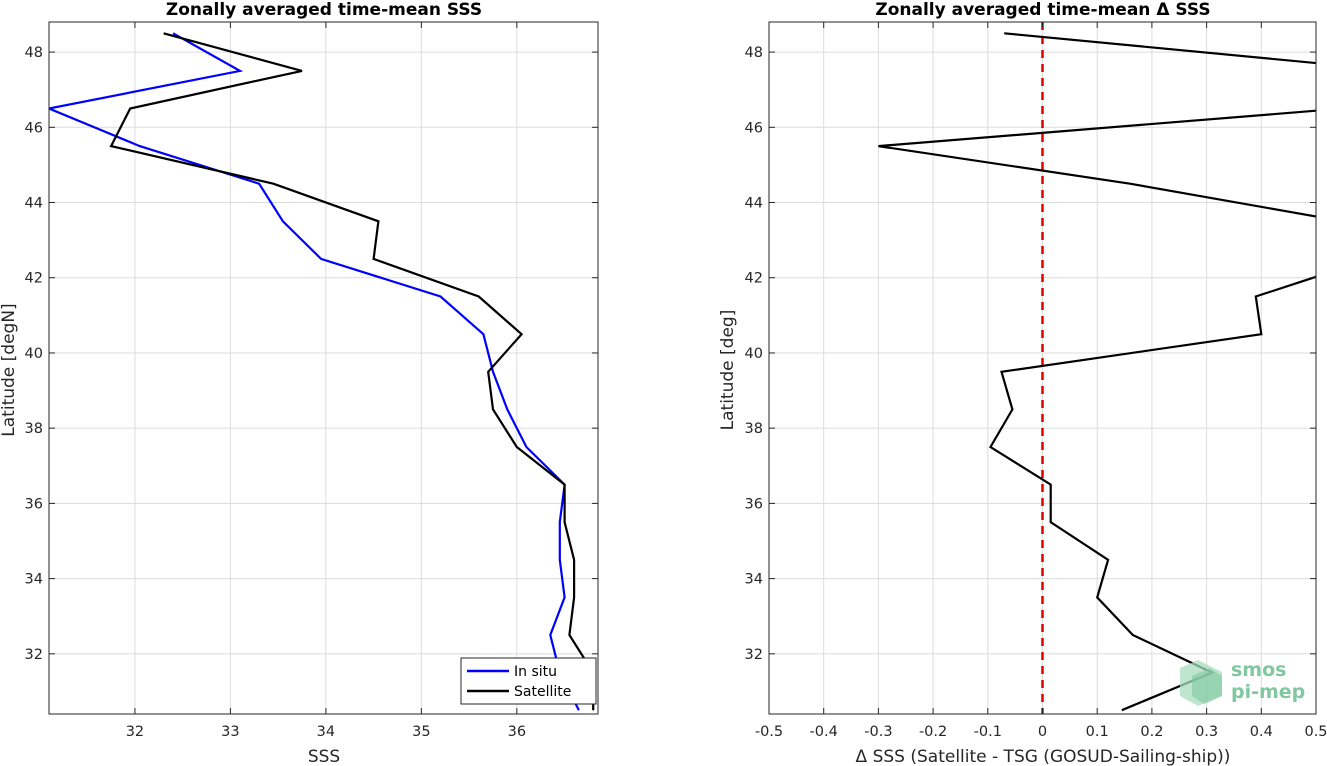 This screenshot has width=1327, height=766. What do you see at coordinates (754, 429) in the screenshot?
I see `right-y-tick-label: 38` at bounding box center [754, 429].